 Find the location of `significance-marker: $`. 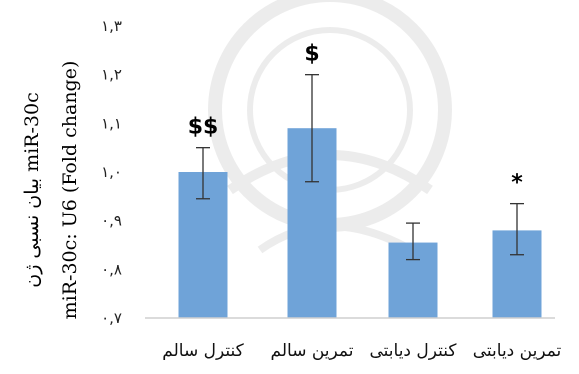

significance-marker: $ is located at coordinates (311, 54).